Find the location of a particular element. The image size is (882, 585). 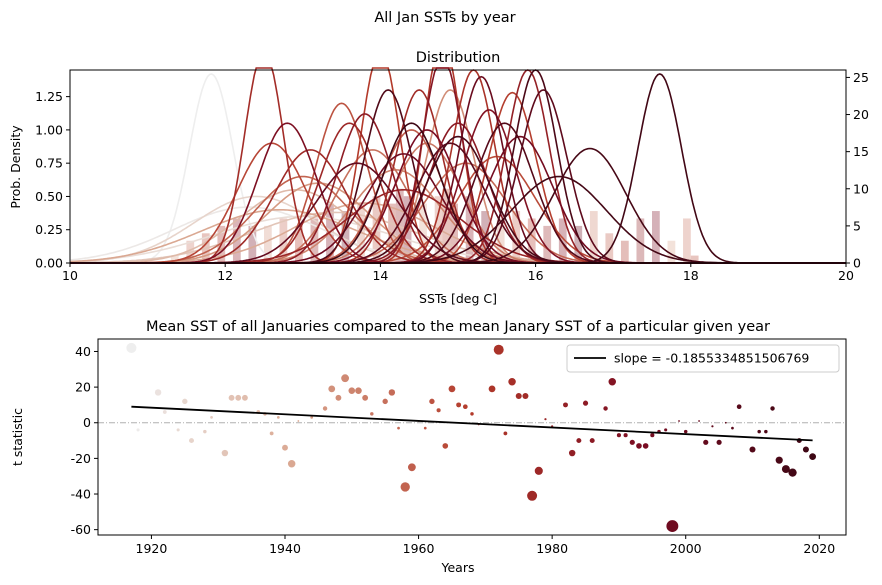

y-tick-label: 1.25 is located at coordinates (49, 96).